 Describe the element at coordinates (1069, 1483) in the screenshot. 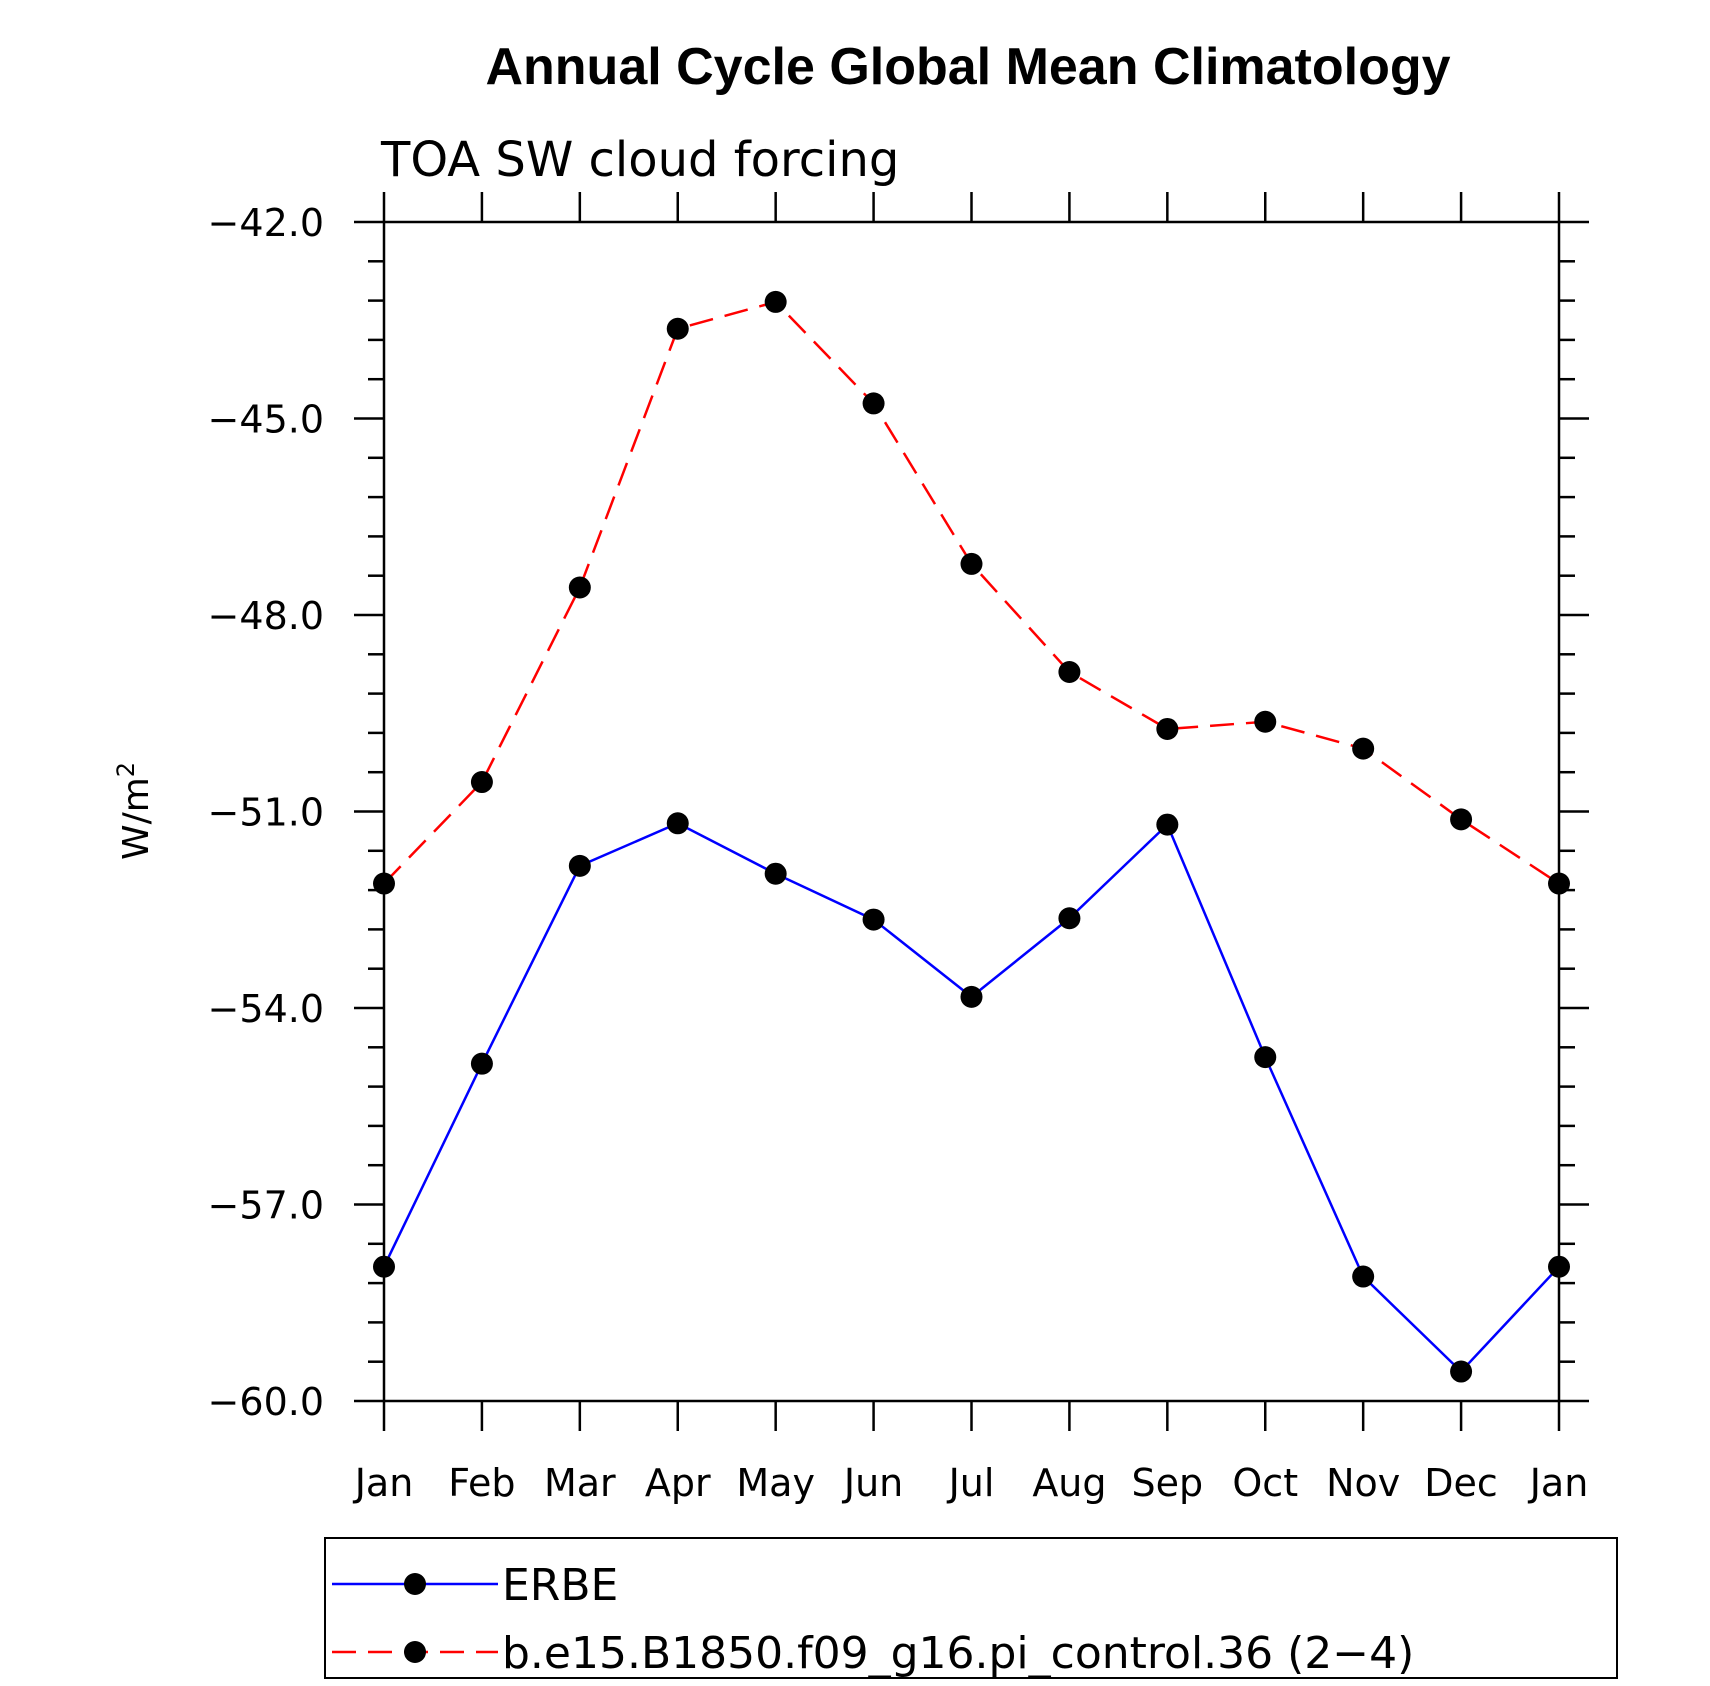

I see `x-tick-label: Aug` at that location.